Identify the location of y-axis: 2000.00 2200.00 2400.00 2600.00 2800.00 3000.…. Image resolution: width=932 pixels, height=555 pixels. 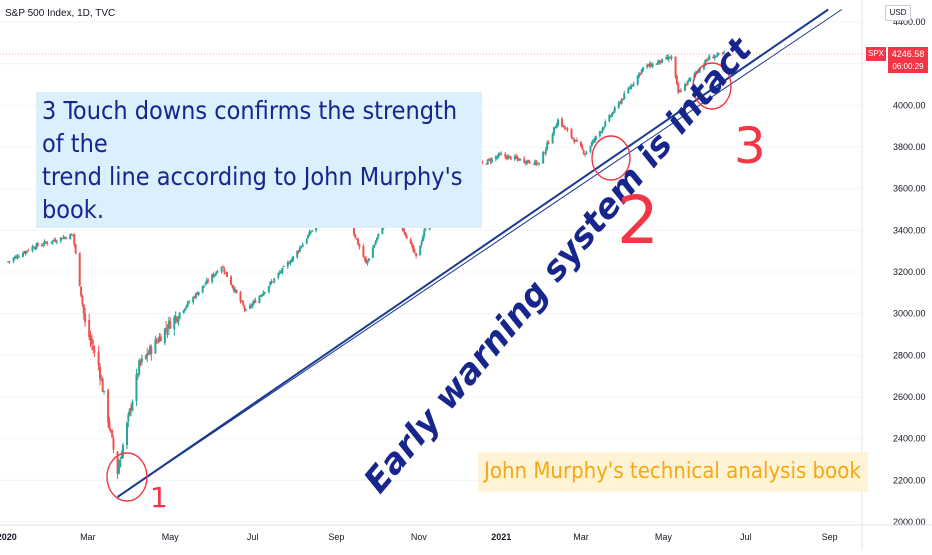
(893, 275).